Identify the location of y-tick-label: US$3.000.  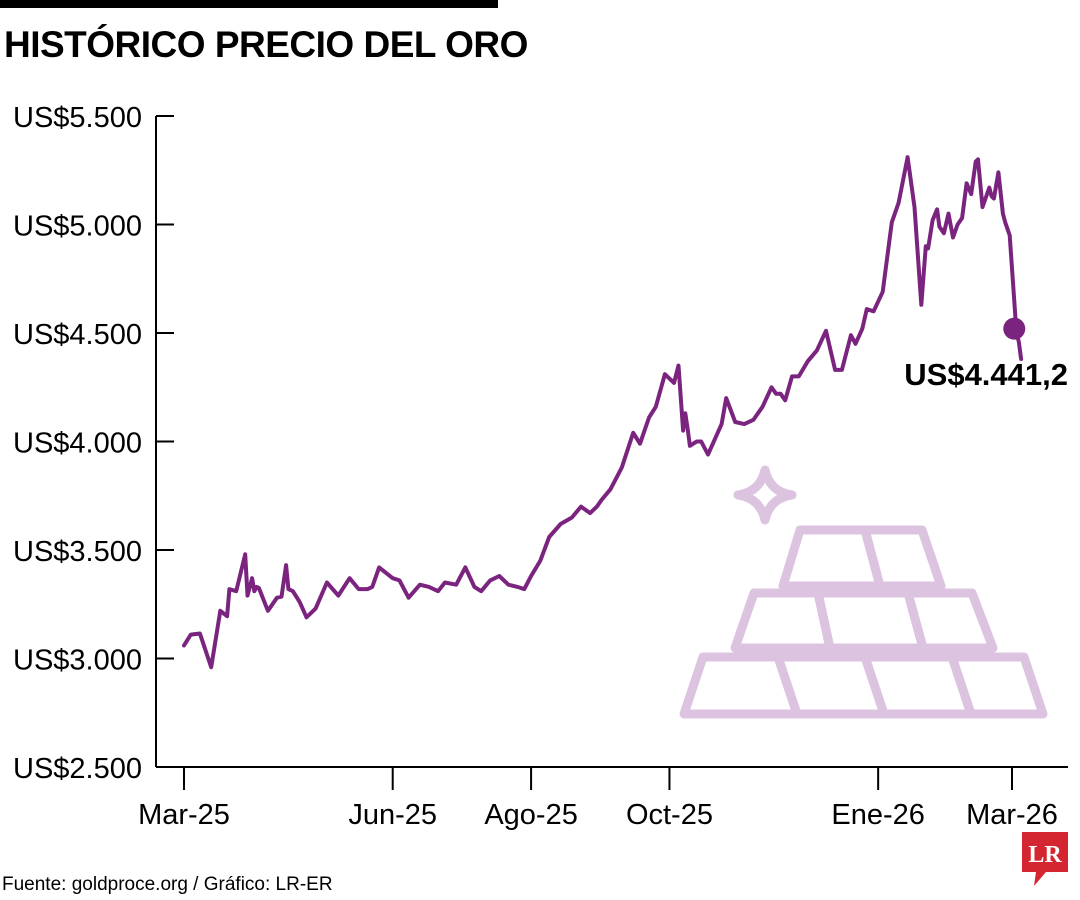
(77, 661).